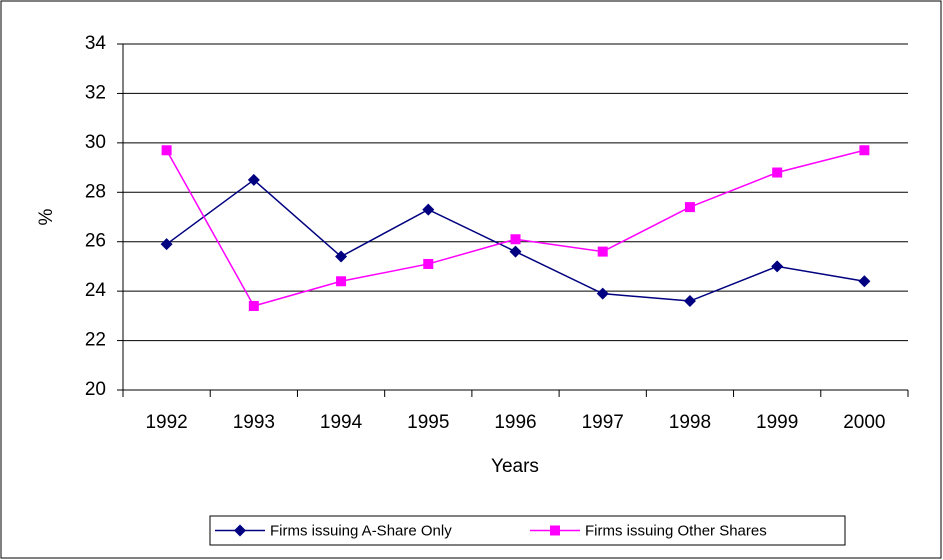 This screenshot has height=560, width=943. What do you see at coordinates (96, 290) in the screenshot?
I see `y-tick-label: 24` at bounding box center [96, 290].